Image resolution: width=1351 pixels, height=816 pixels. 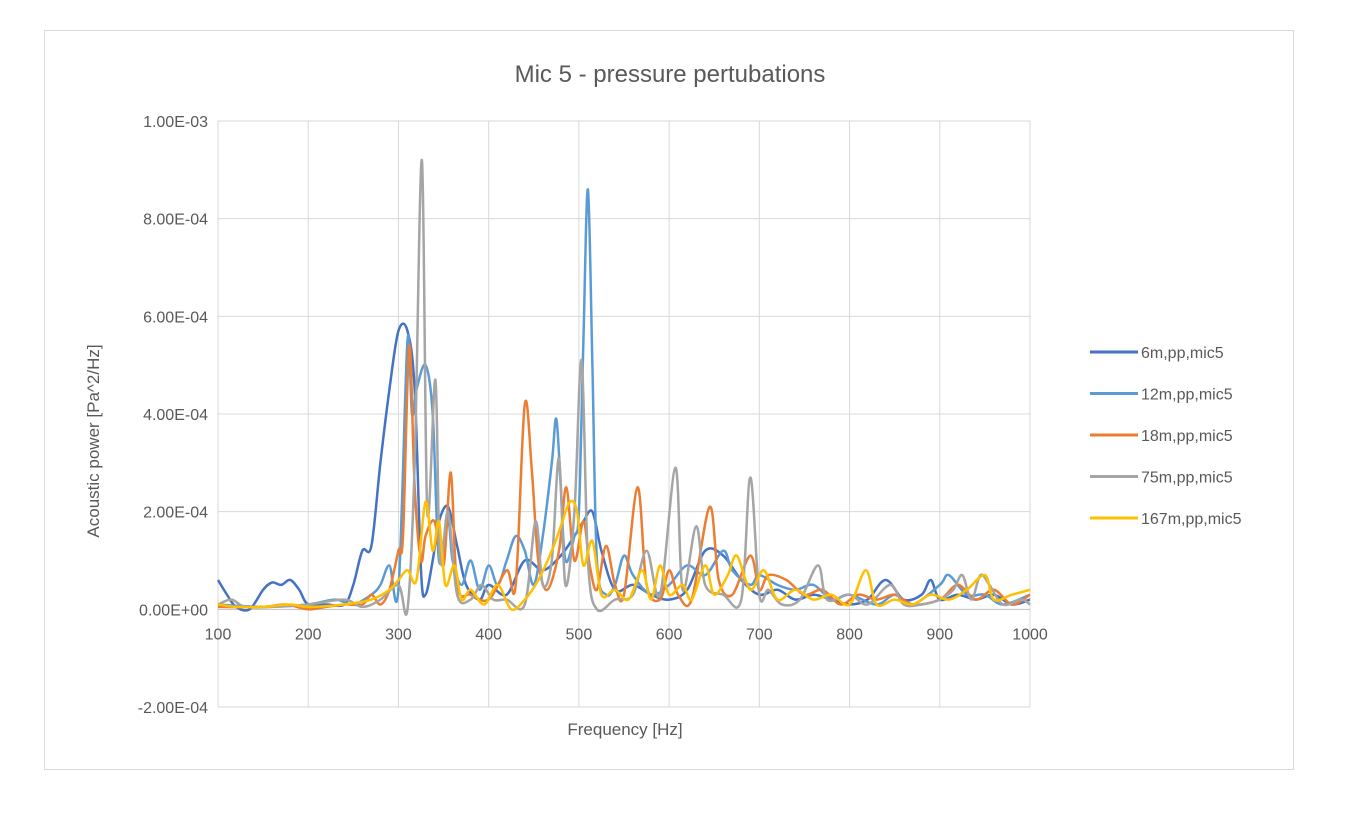 What do you see at coordinates (1187, 436) in the screenshot?
I see `legend-label: 18m,pp,mic5` at bounding box center [1187, 436].